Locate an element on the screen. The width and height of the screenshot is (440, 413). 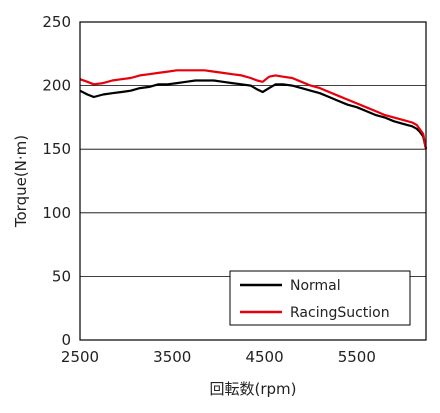
x-tick-label: 2500 is located at coordinates (80, 357).